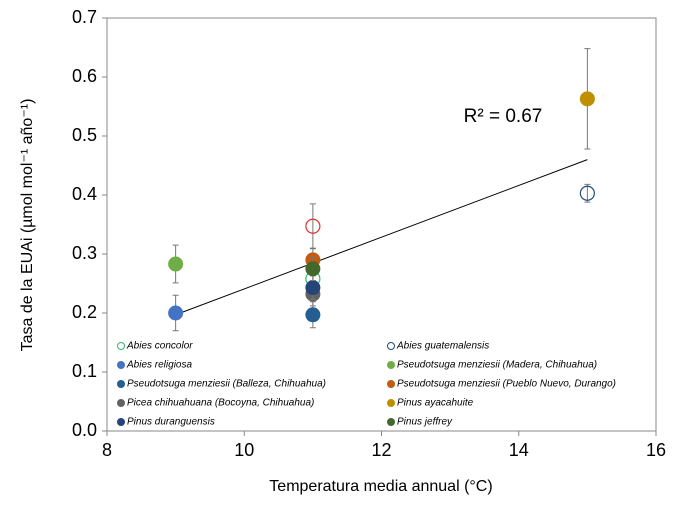 The image size is (684, 518). What do you see at coordinates (220, 403) in the screenshot?
I see `legend-label: Picea chihuahuana (Bocoyna, Chihuahua)` at bounding box center [220, 403].